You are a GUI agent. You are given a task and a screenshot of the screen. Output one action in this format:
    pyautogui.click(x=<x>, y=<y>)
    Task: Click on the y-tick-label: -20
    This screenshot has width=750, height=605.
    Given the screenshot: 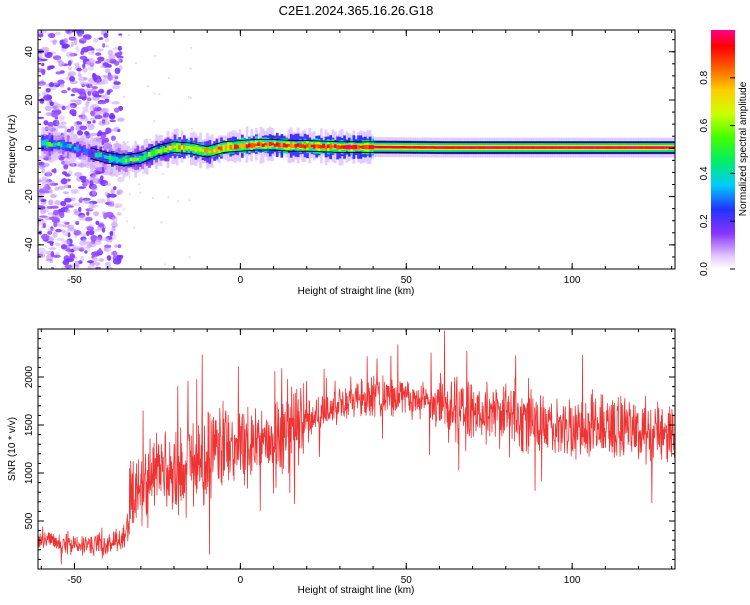 What is the action you would take?
    pyautogui.click(x=29, y=196)
    